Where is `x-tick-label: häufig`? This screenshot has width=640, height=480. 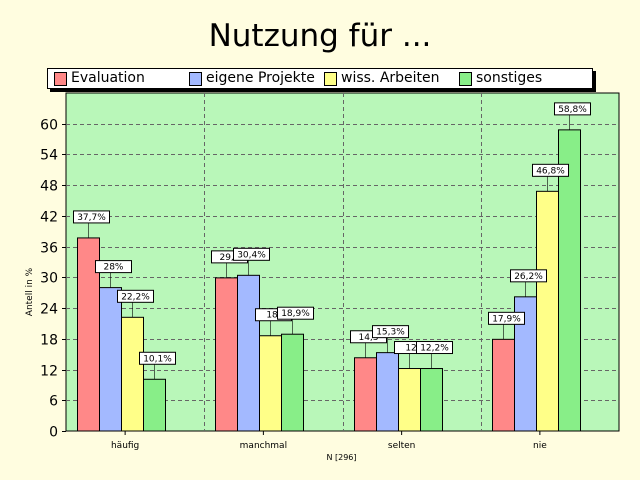
x-tick-label: häufig is located at coordinates (125, 446).